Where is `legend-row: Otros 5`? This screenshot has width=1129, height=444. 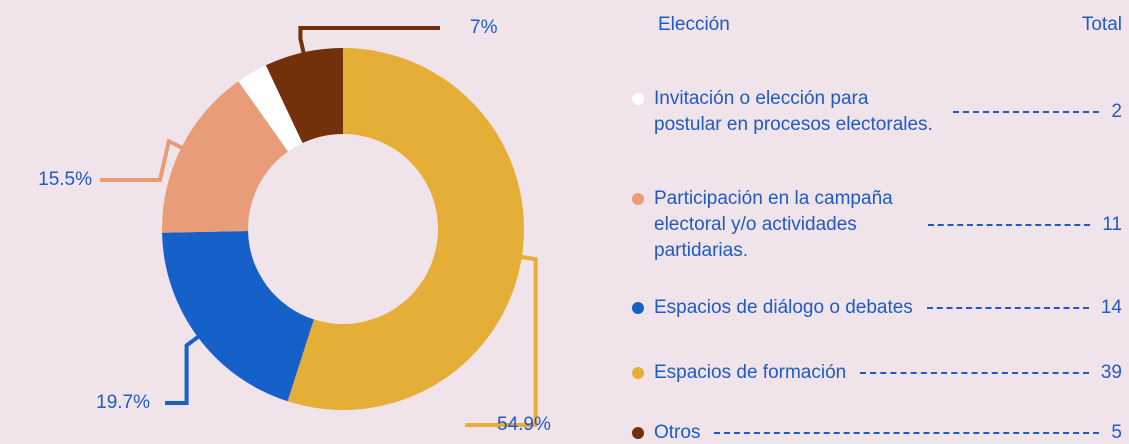 legend-row: Otros 5 is located at coordinates (876, 432).